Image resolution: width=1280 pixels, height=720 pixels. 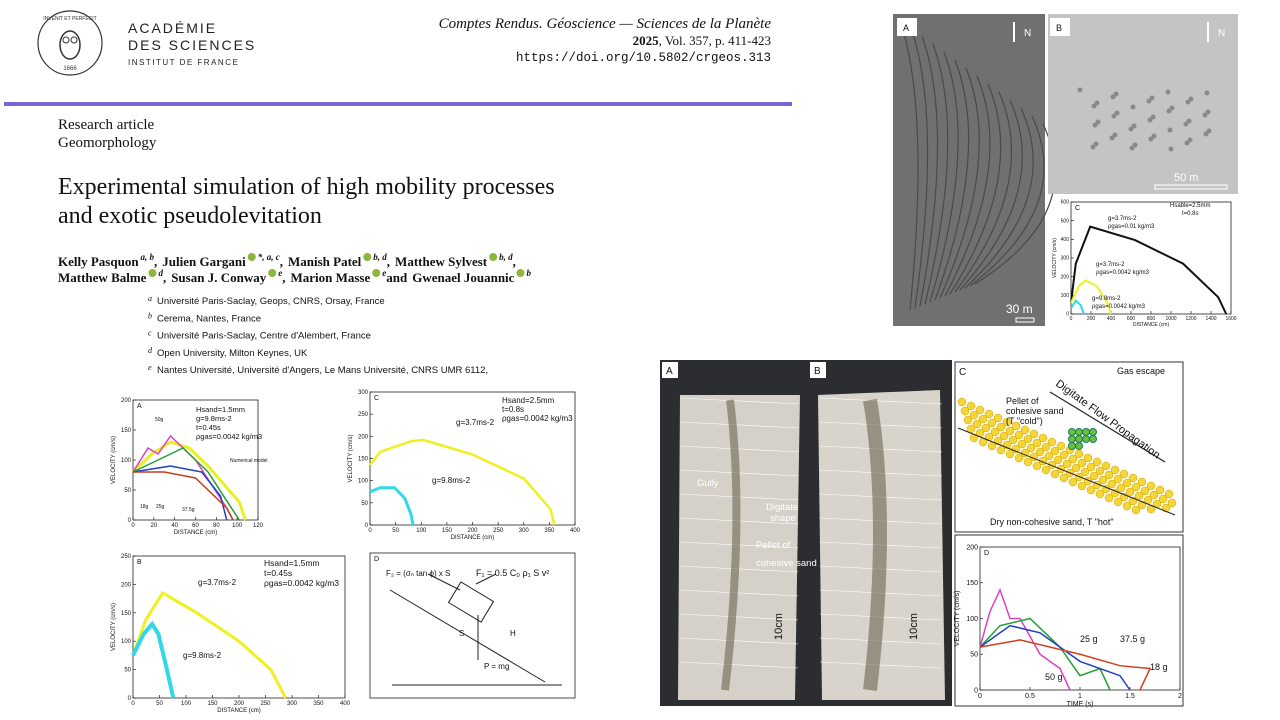 What do you see at coordinates (1123, 273) in the screenshot?
I see `annotation: ρgas=0.0042 kg/m3` at bounding box center [1123, 273].